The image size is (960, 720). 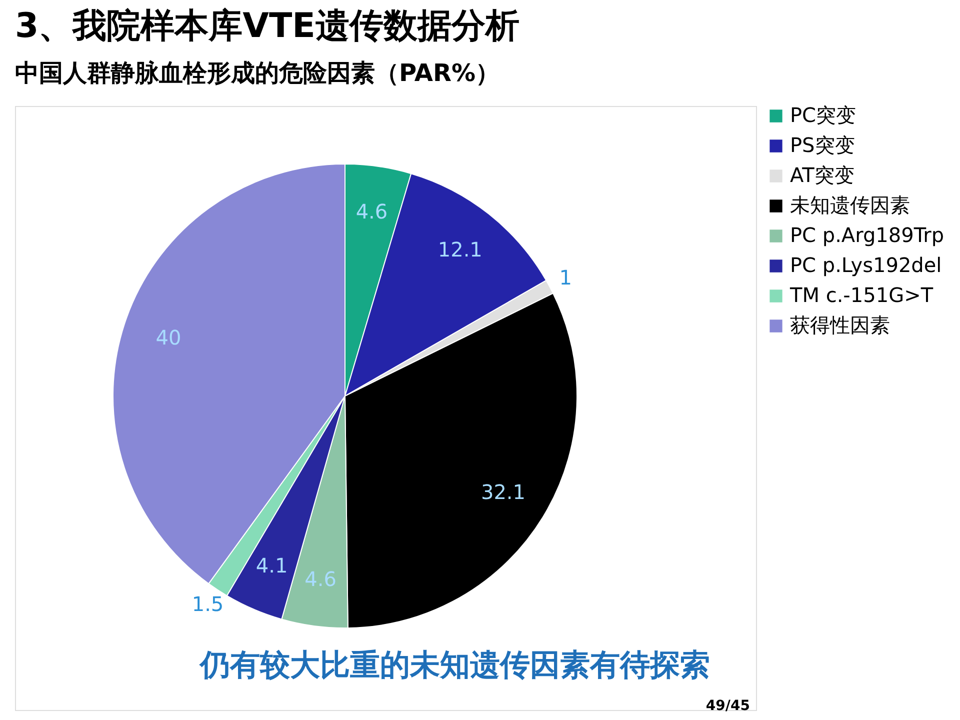 What do you see at coordinates (822, 175) in the screenshot?
I see `legend-label: AT突变` at bounding box center [822, 175].